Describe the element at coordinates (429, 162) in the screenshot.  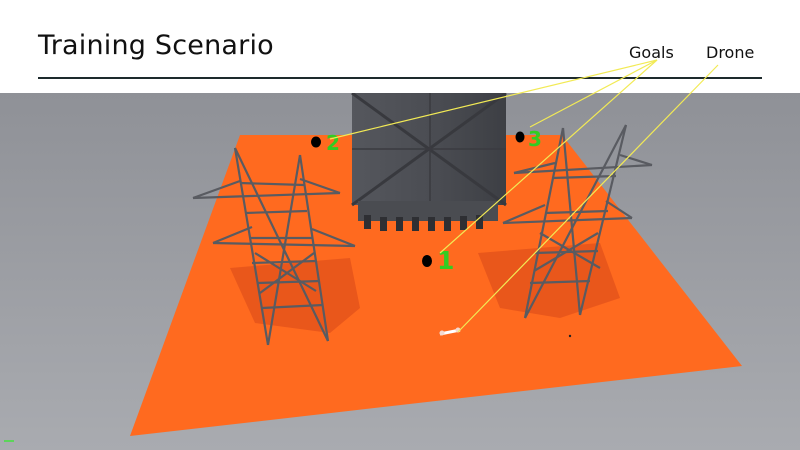
I see `central-building` at that location.